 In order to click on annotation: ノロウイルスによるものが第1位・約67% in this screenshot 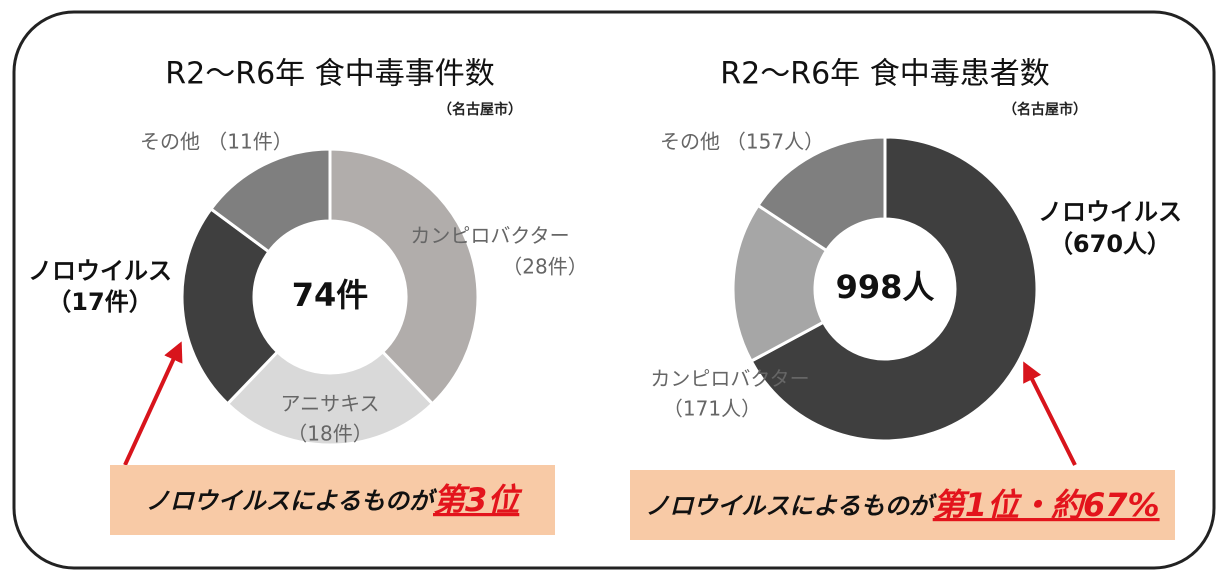, I will do `click(902, 505)`.